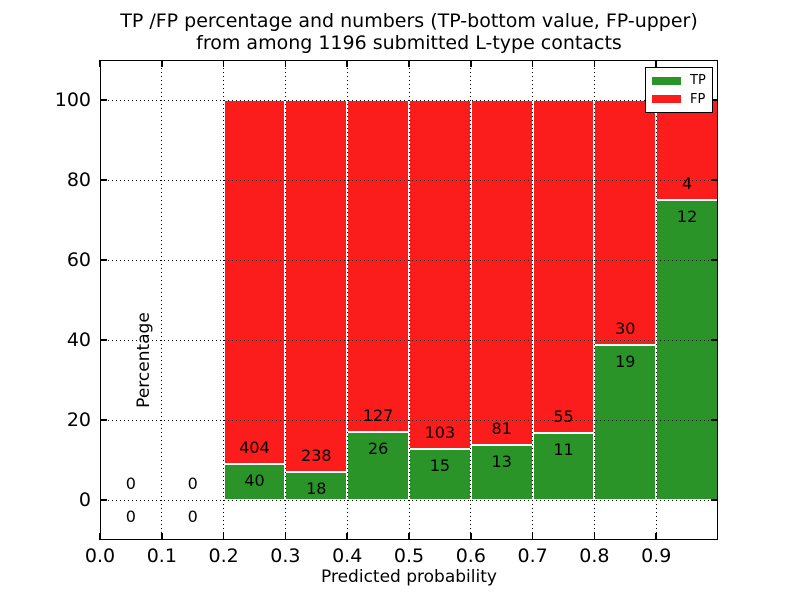 This screenshot has width=800, height=600. What do you see at coordinates (144, 360) in the screenshot?
I see `y-axis-label: Percentage` at bounding box center [144, 360].